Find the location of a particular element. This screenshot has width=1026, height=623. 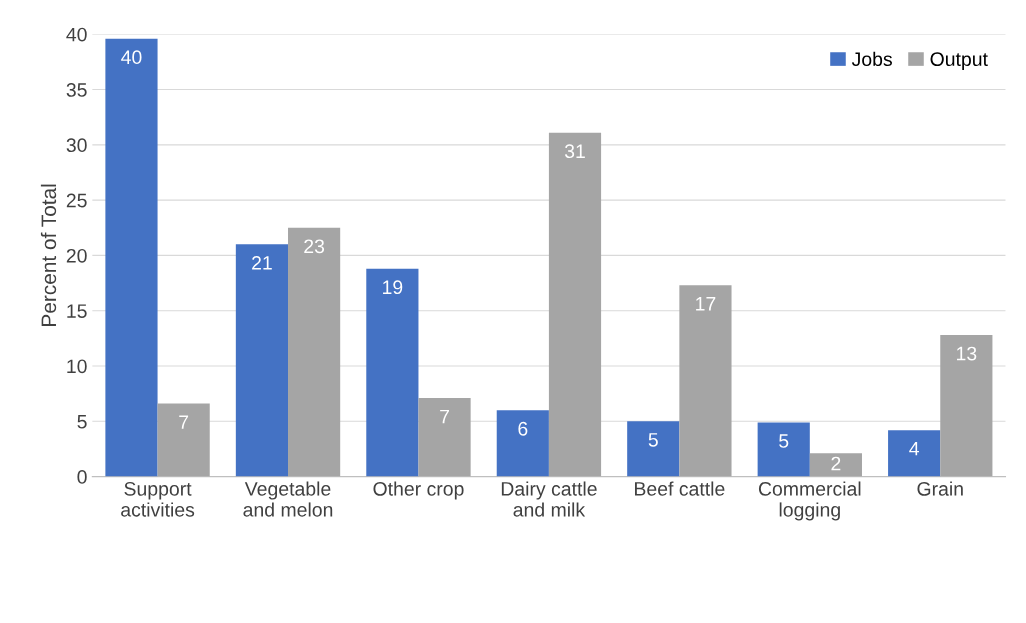

y-tick-label: 30 is located at coordinates (76, 145).